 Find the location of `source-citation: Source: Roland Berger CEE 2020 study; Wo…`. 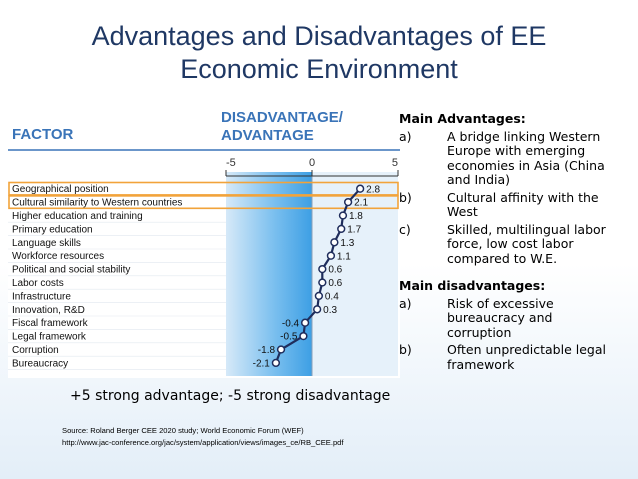

source-citation: Source: Roland Berger CEE 2020 study; Wo… is located at coordinates (203, 437).